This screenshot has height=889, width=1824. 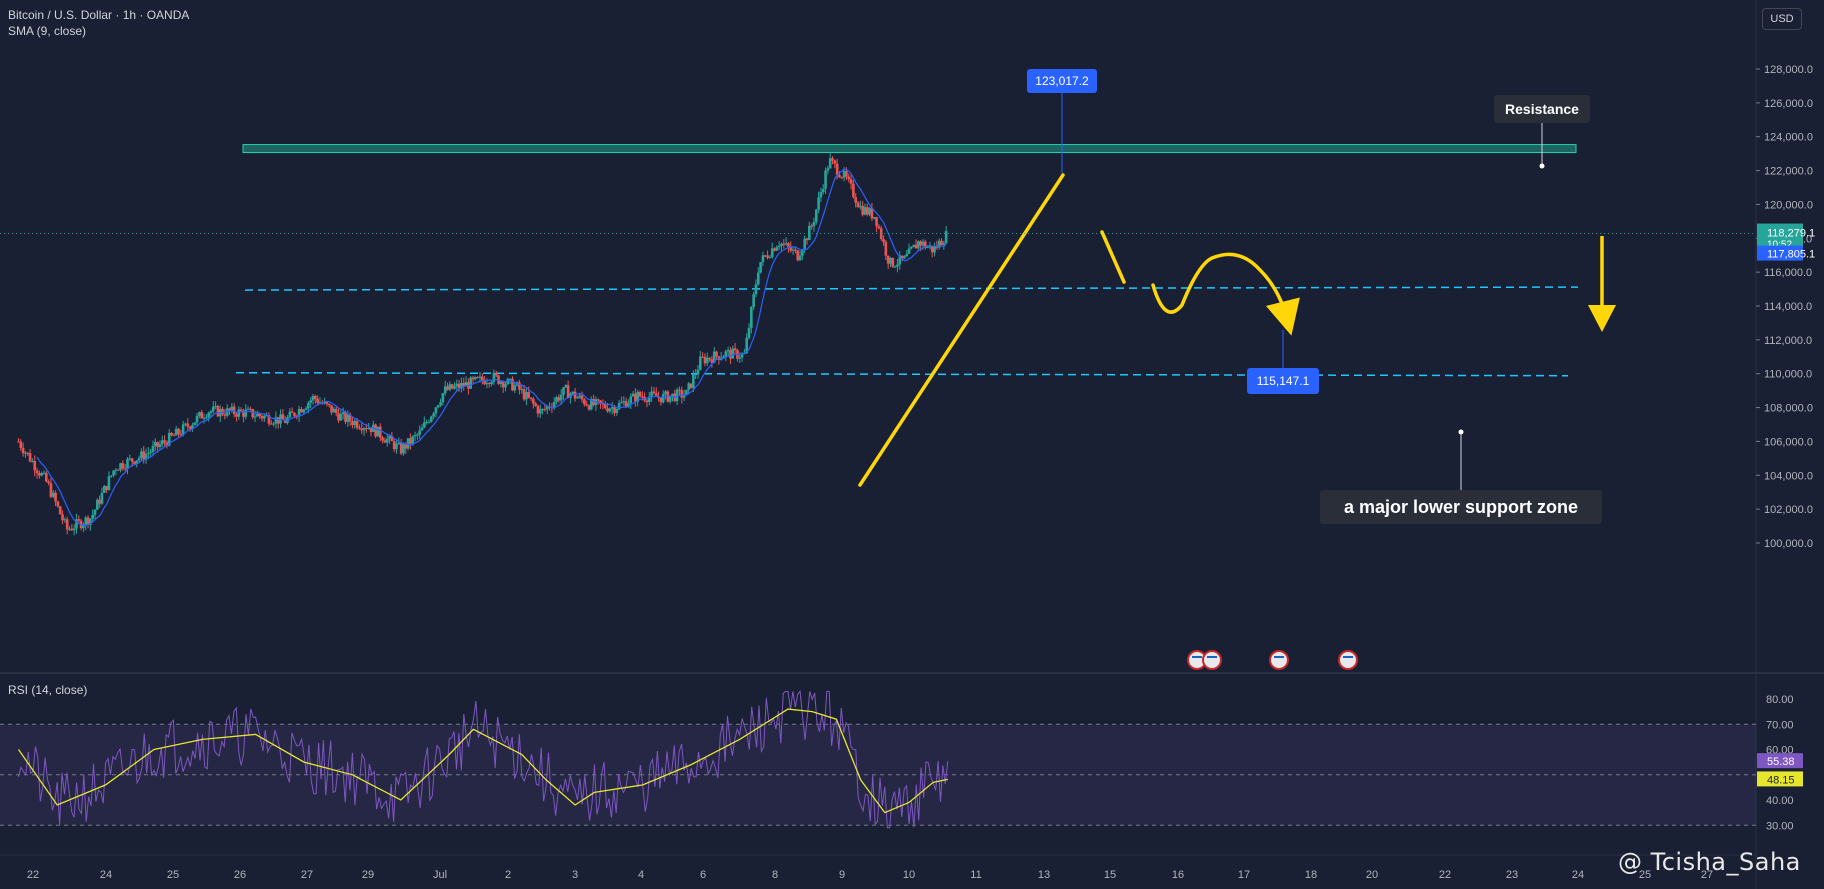 What do you see at coordinates (909, 149) in the screenshot?
I see `resistance-zone` at bounding box center [909, 149].